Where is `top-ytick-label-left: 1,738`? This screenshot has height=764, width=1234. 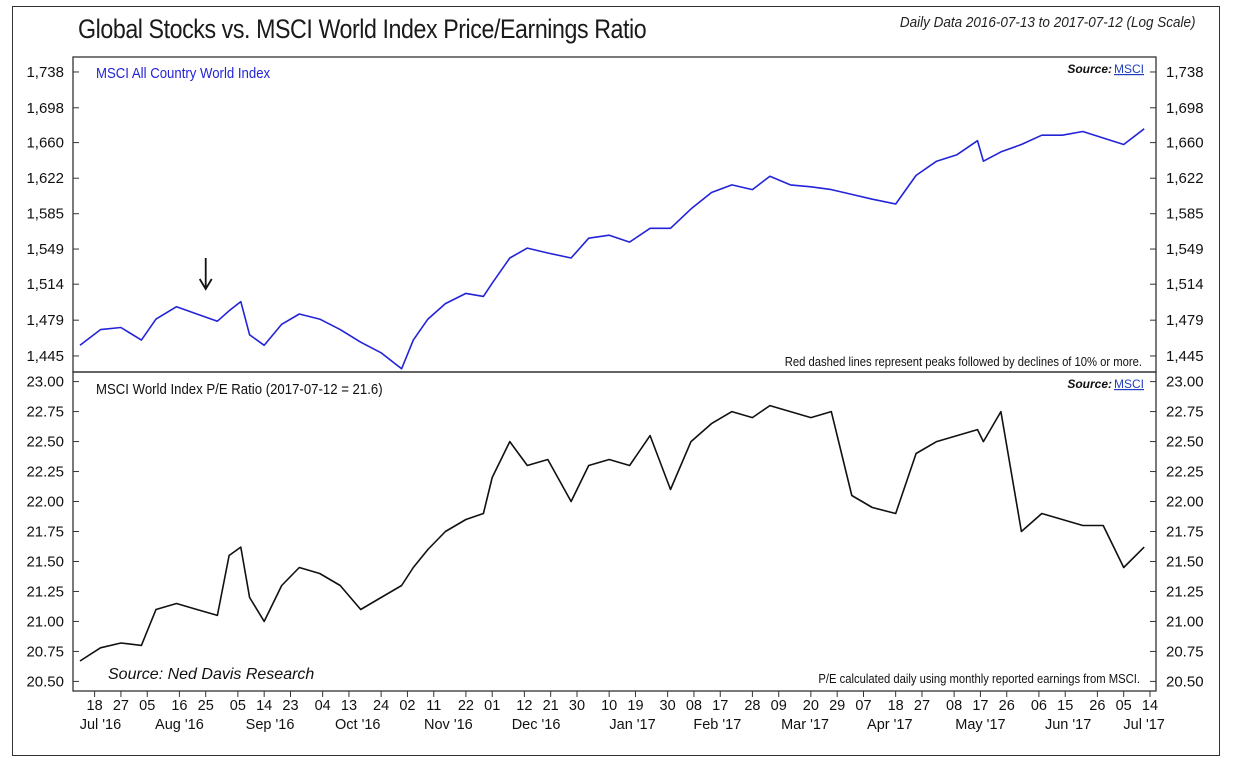 top-ytick-label-left: 1,738 is located at coordinates (45, 72).